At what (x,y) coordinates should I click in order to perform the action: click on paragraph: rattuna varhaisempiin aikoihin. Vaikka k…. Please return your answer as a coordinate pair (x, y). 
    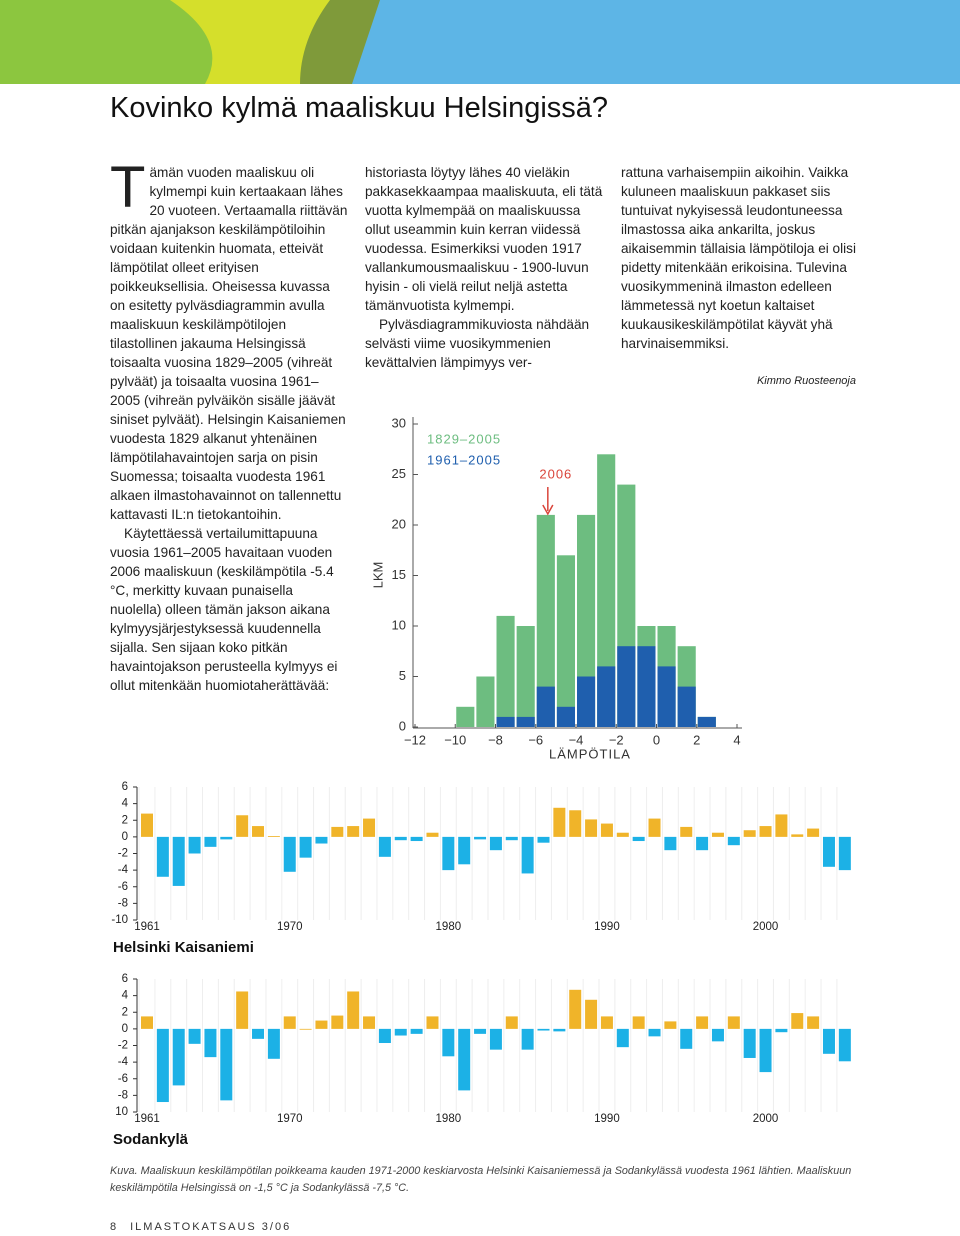
    Looking at the image, I should click on (738, 258).